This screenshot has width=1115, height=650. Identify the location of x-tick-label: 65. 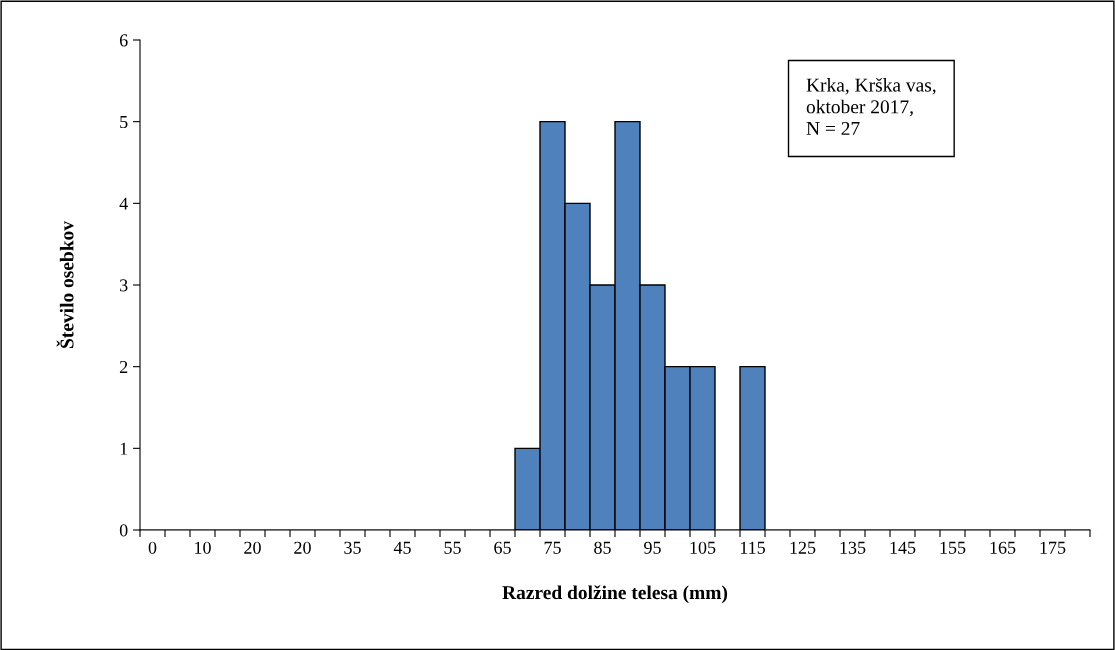
(502, 547).